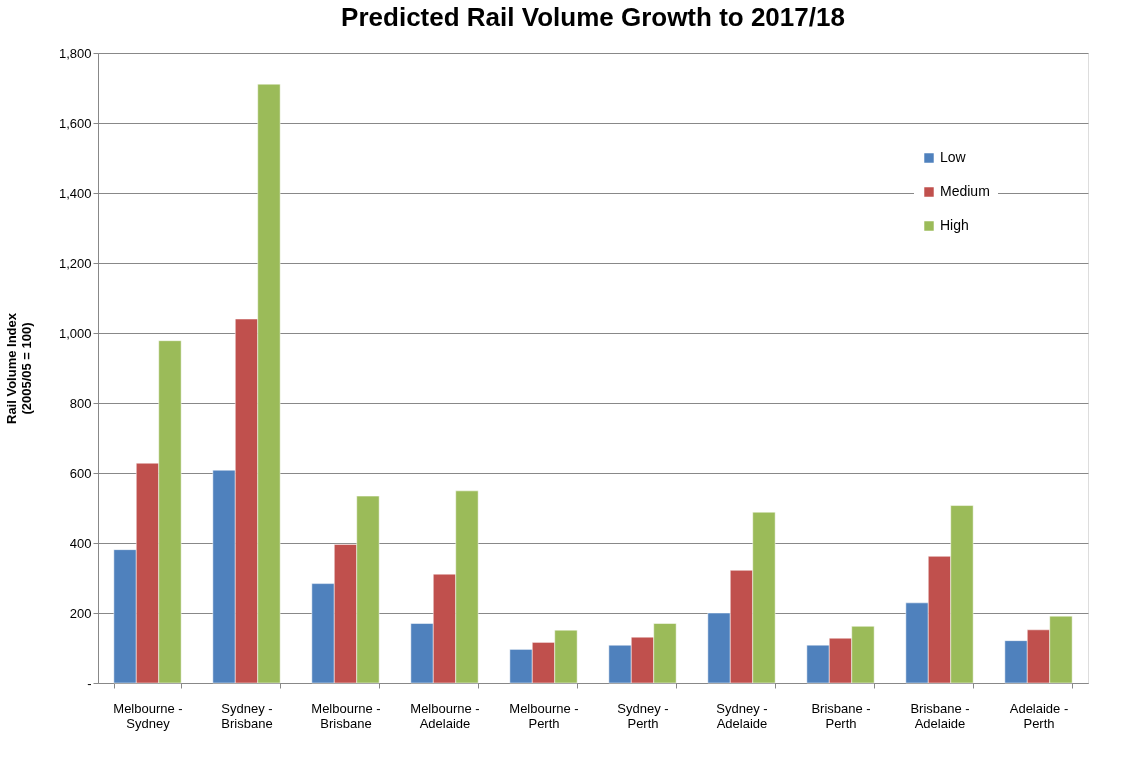 The width and height of the screenshot is (1136, 762). I want to click on y-tick-label: 1,200, so click(75, 263).